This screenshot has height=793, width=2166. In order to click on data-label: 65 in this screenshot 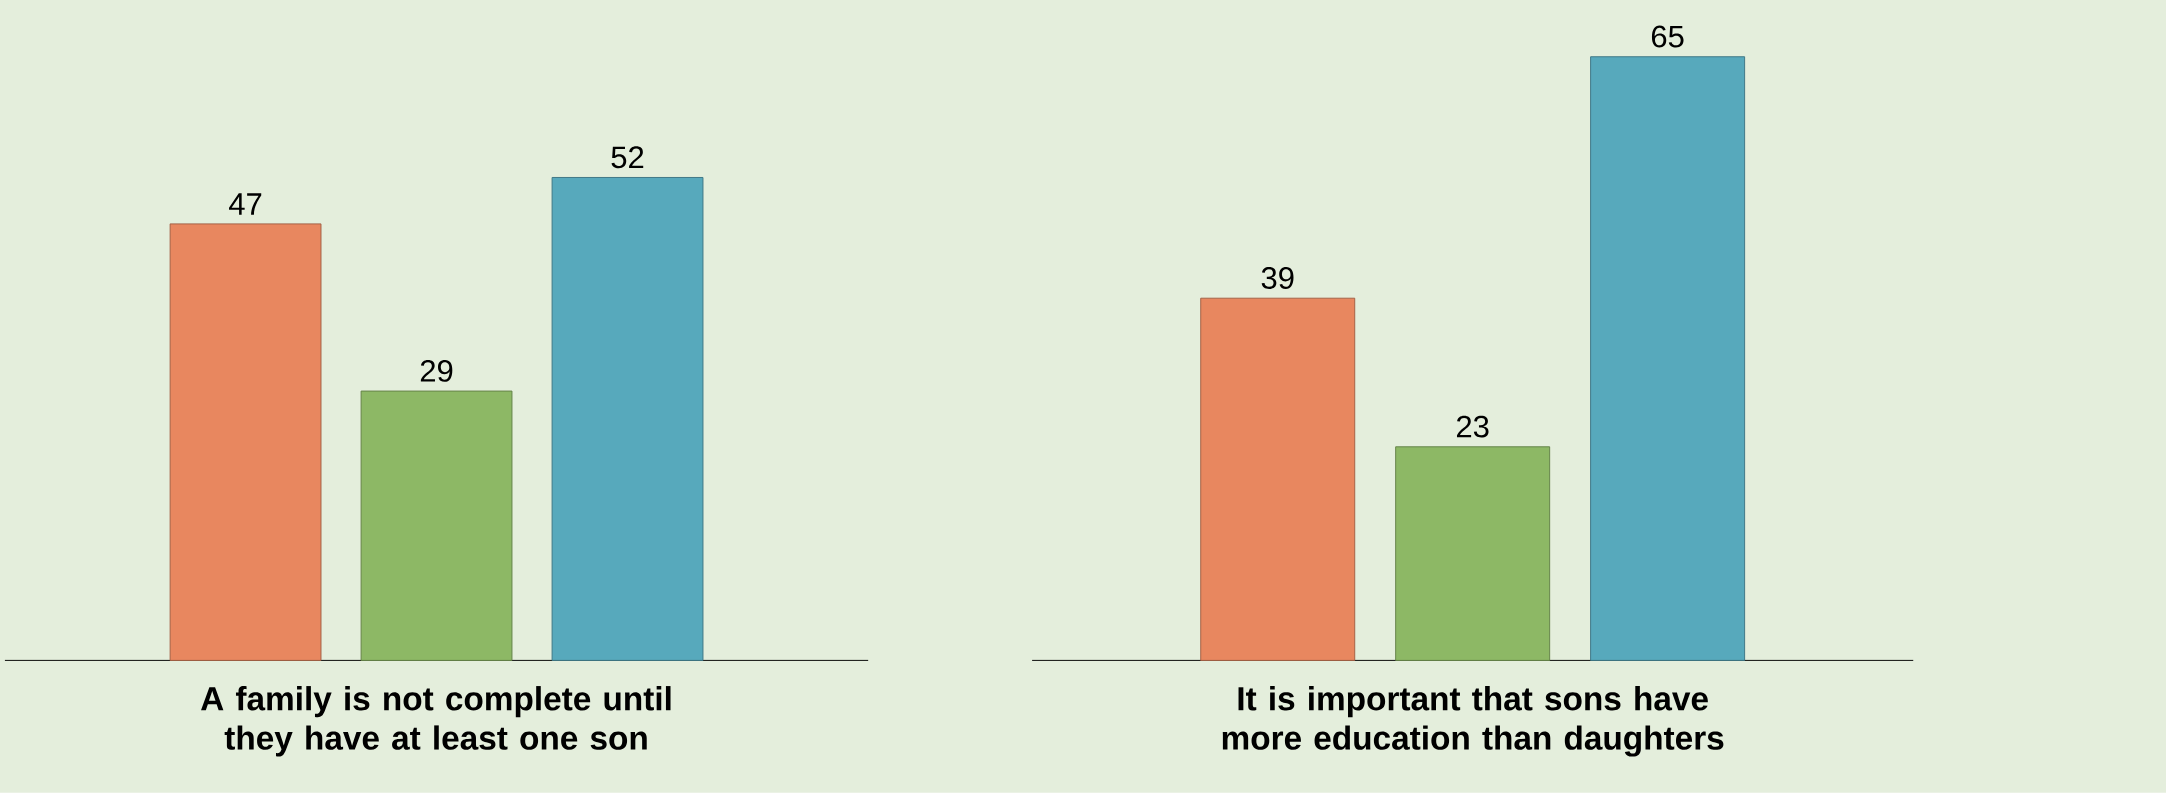, I will do `click(1667, 36)`.